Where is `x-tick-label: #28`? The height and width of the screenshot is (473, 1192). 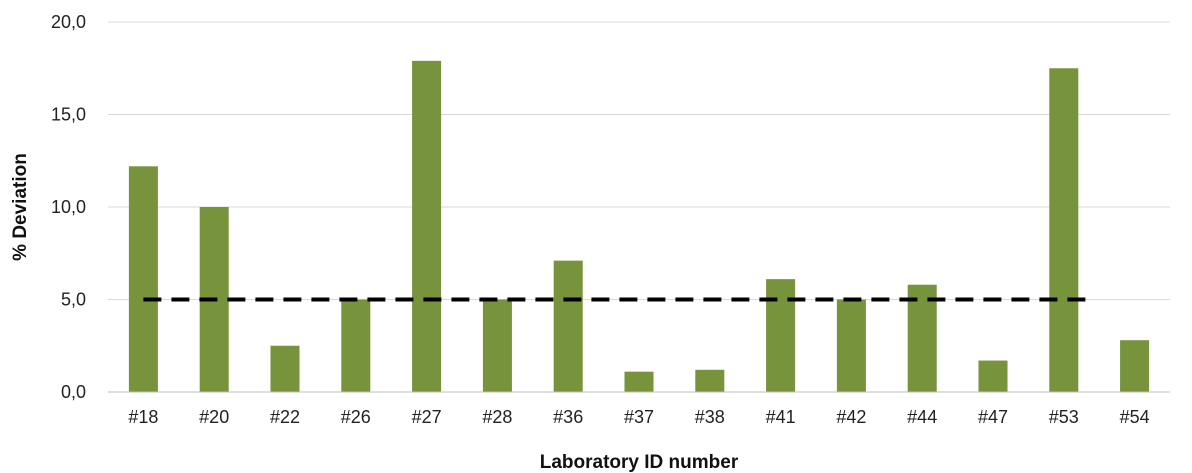
x-tick-label: #28 is located at coordinates (497, 417).